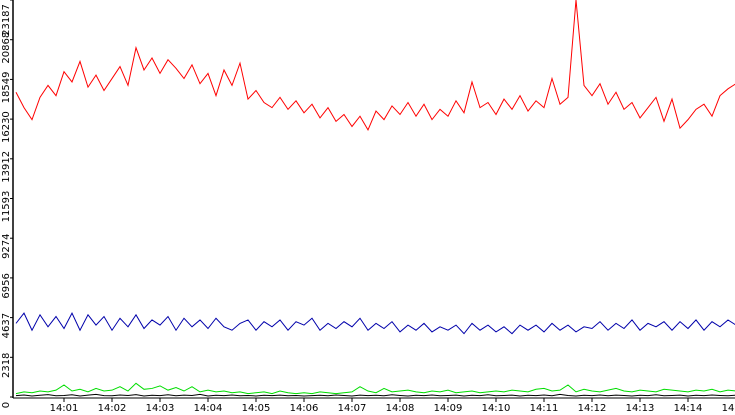 This screenshot has width=735, height=415. What do you see at coordinates (256, 408) in the screenshot?
I see `x-tick-label: 14:05` at bounding box center [256, 408].